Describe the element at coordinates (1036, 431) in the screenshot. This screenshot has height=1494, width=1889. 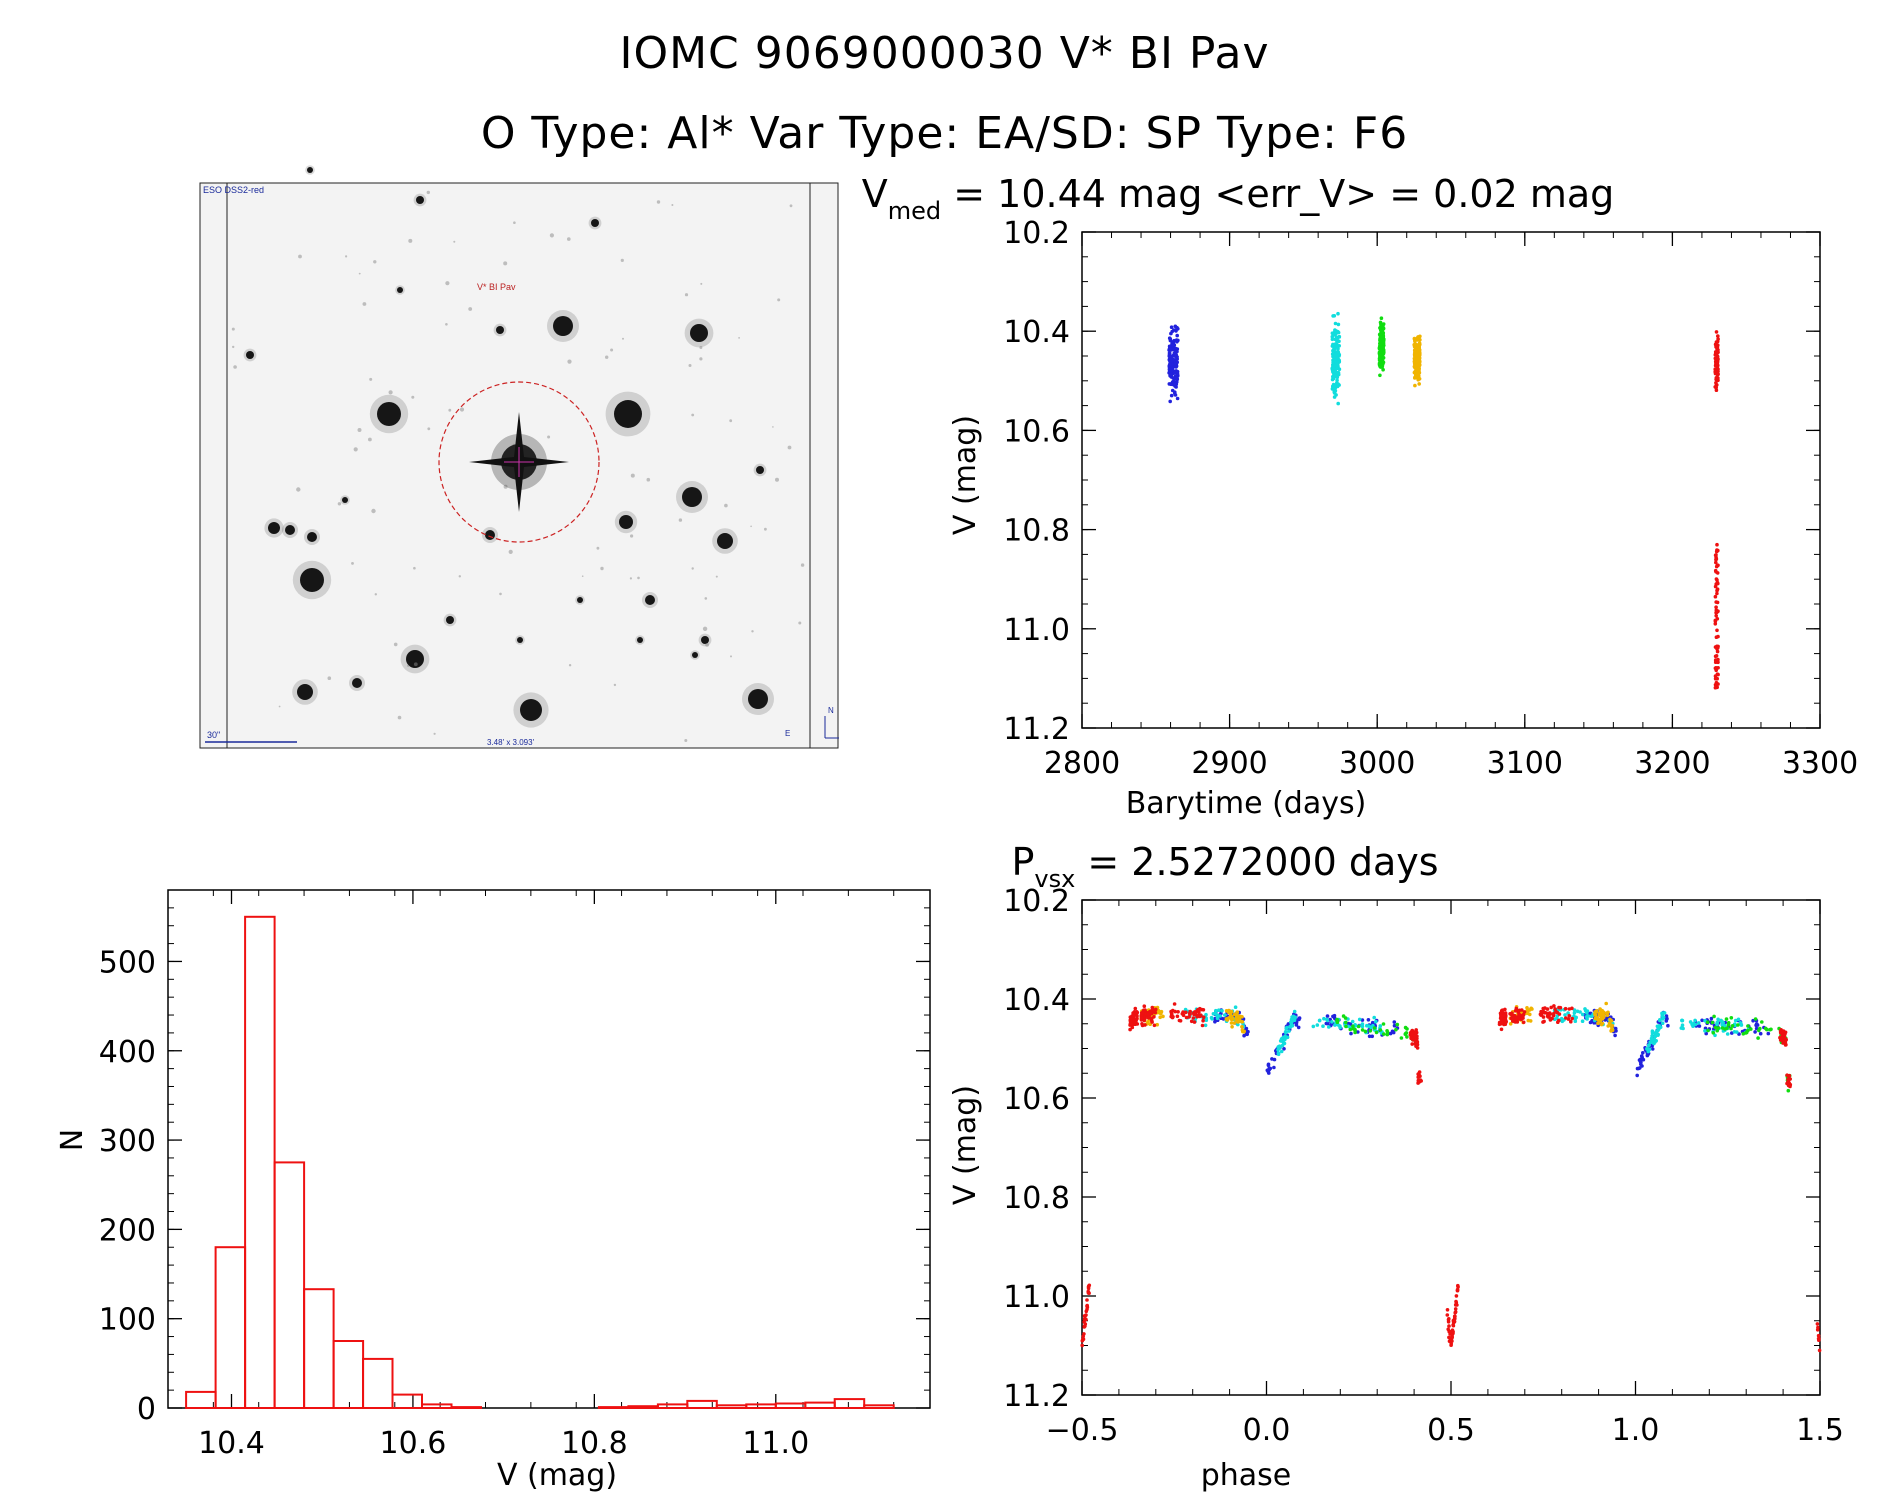
I see `lightcurve-ytick-label: 10.6` at that location.